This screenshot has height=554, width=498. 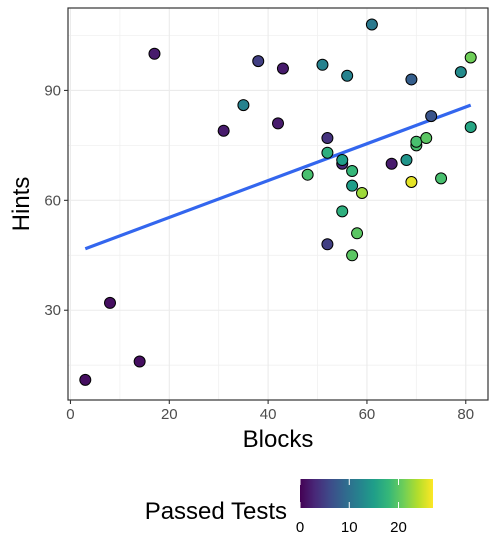 I want to click on x-tick-label: 0, so click(x=70, y=414).